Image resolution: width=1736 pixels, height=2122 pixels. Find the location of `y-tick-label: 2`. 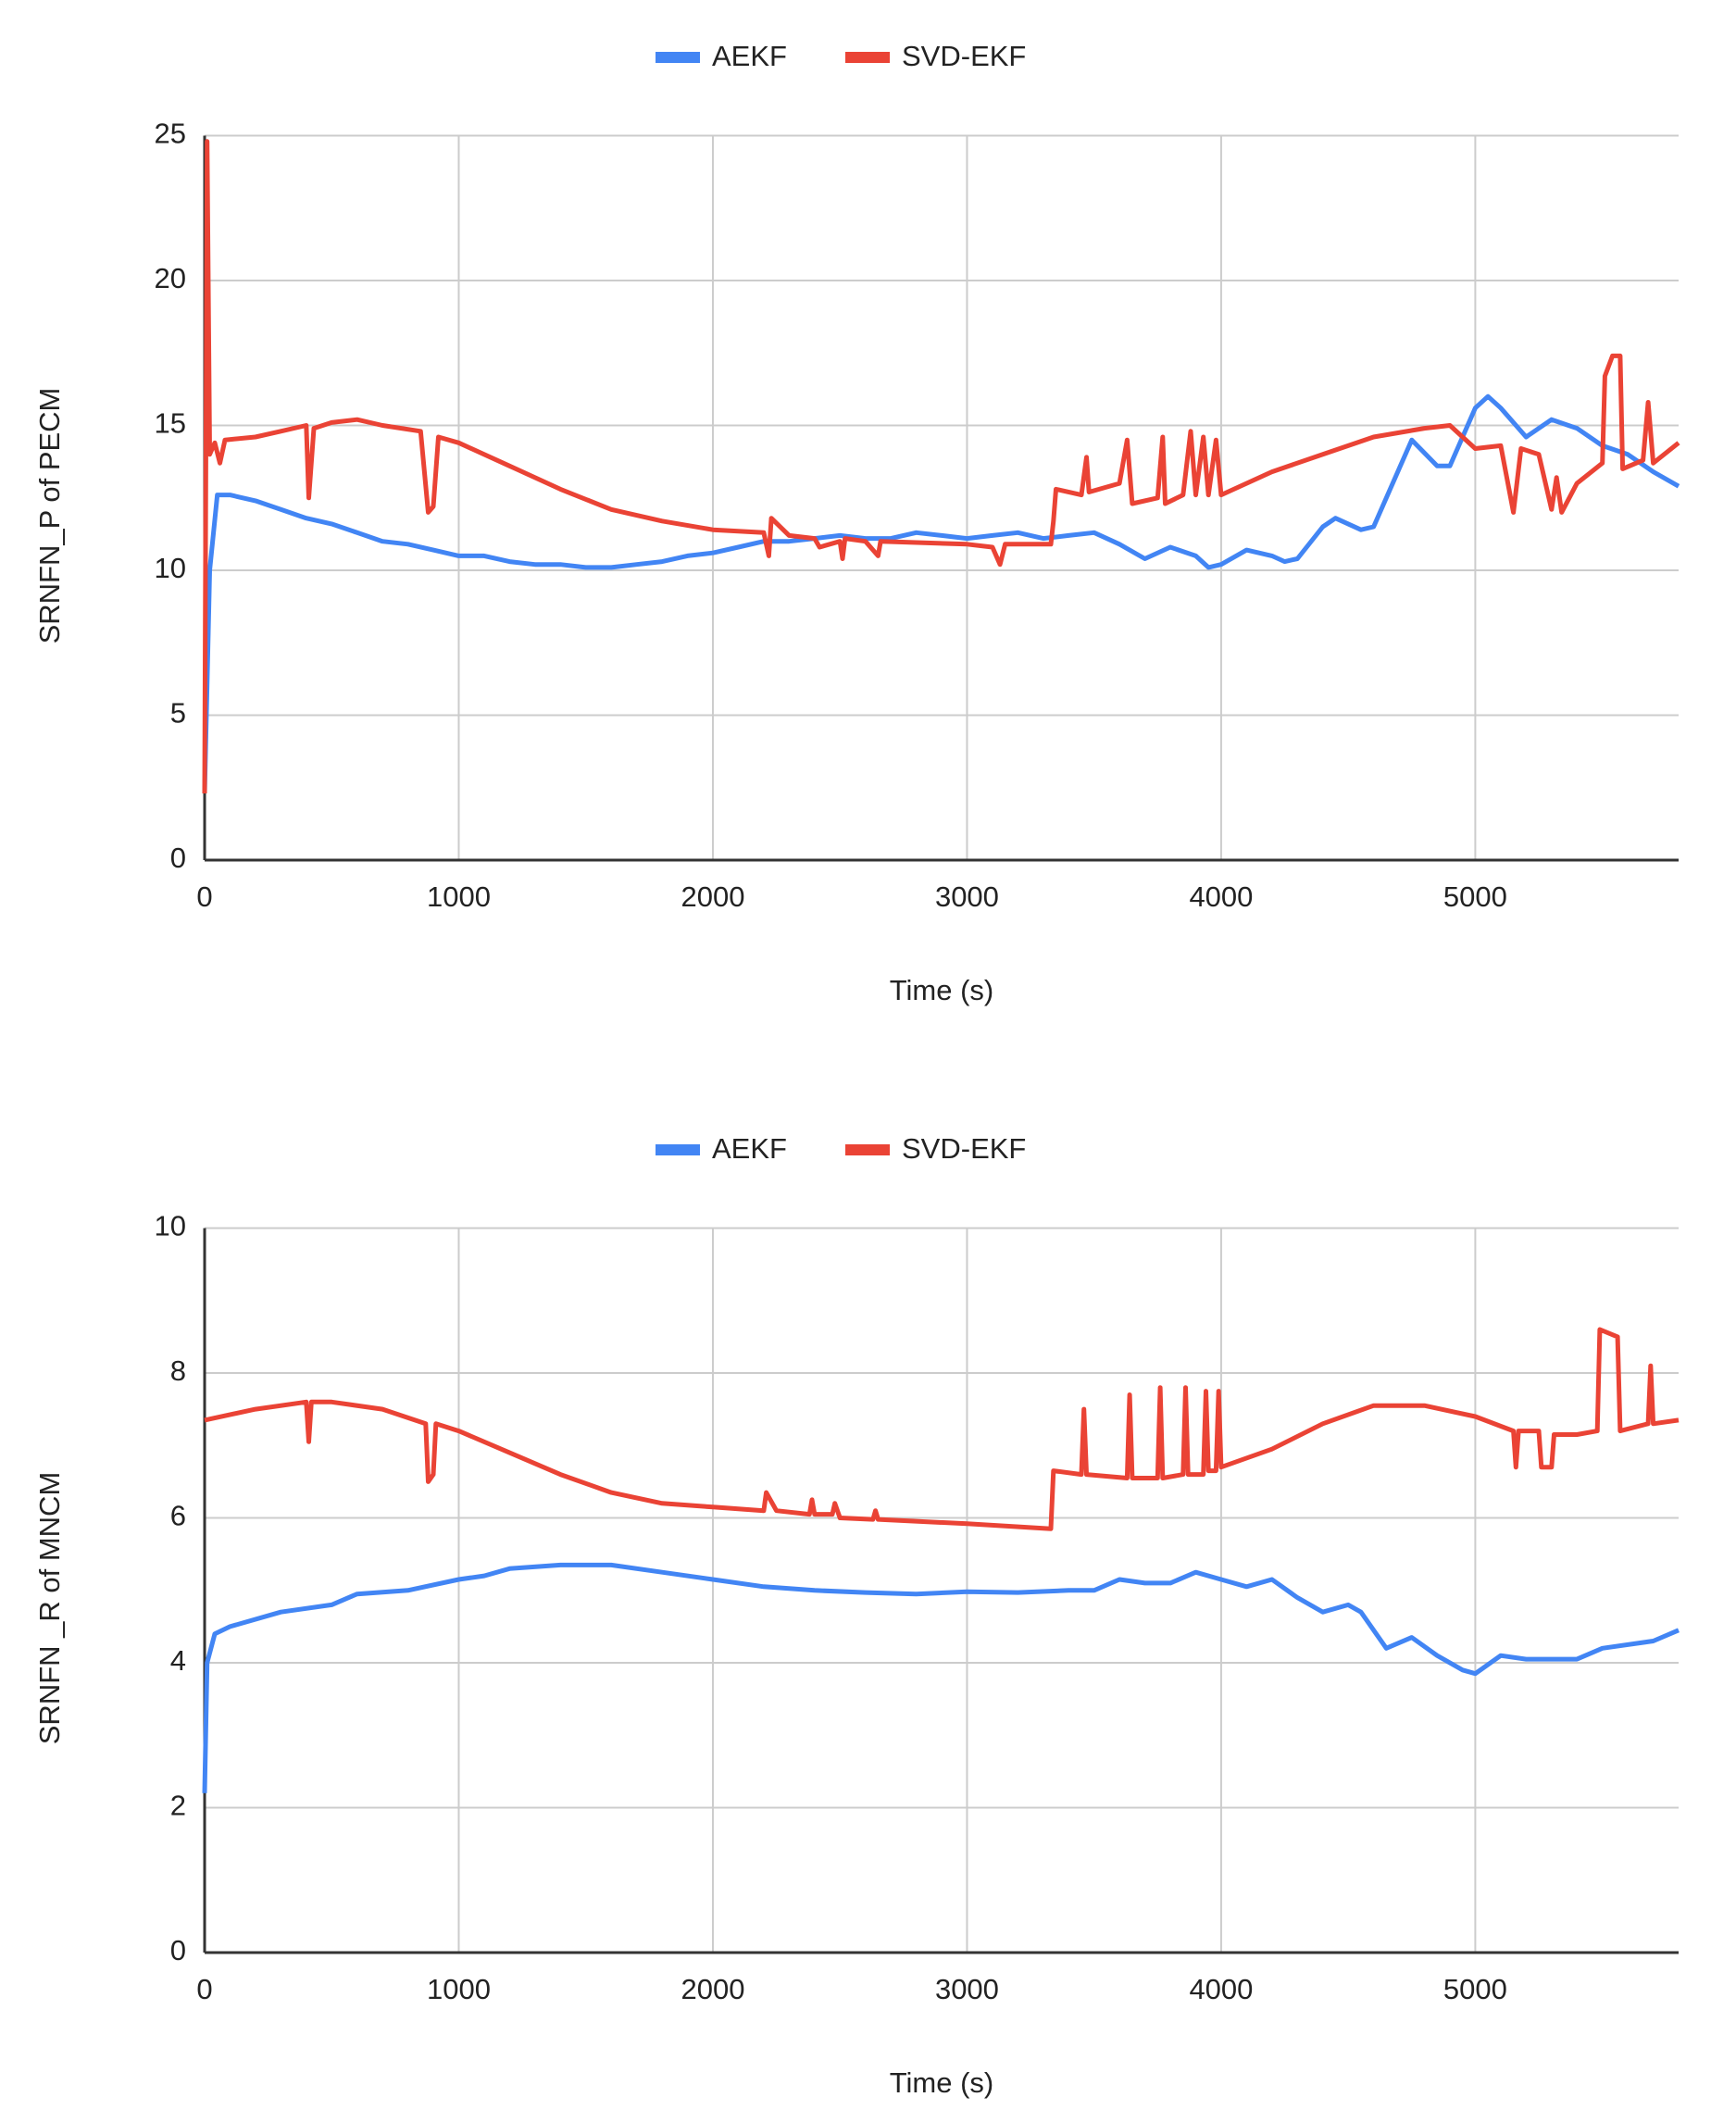

y-tick-label: 2 is located at coordinates (178, 1806).